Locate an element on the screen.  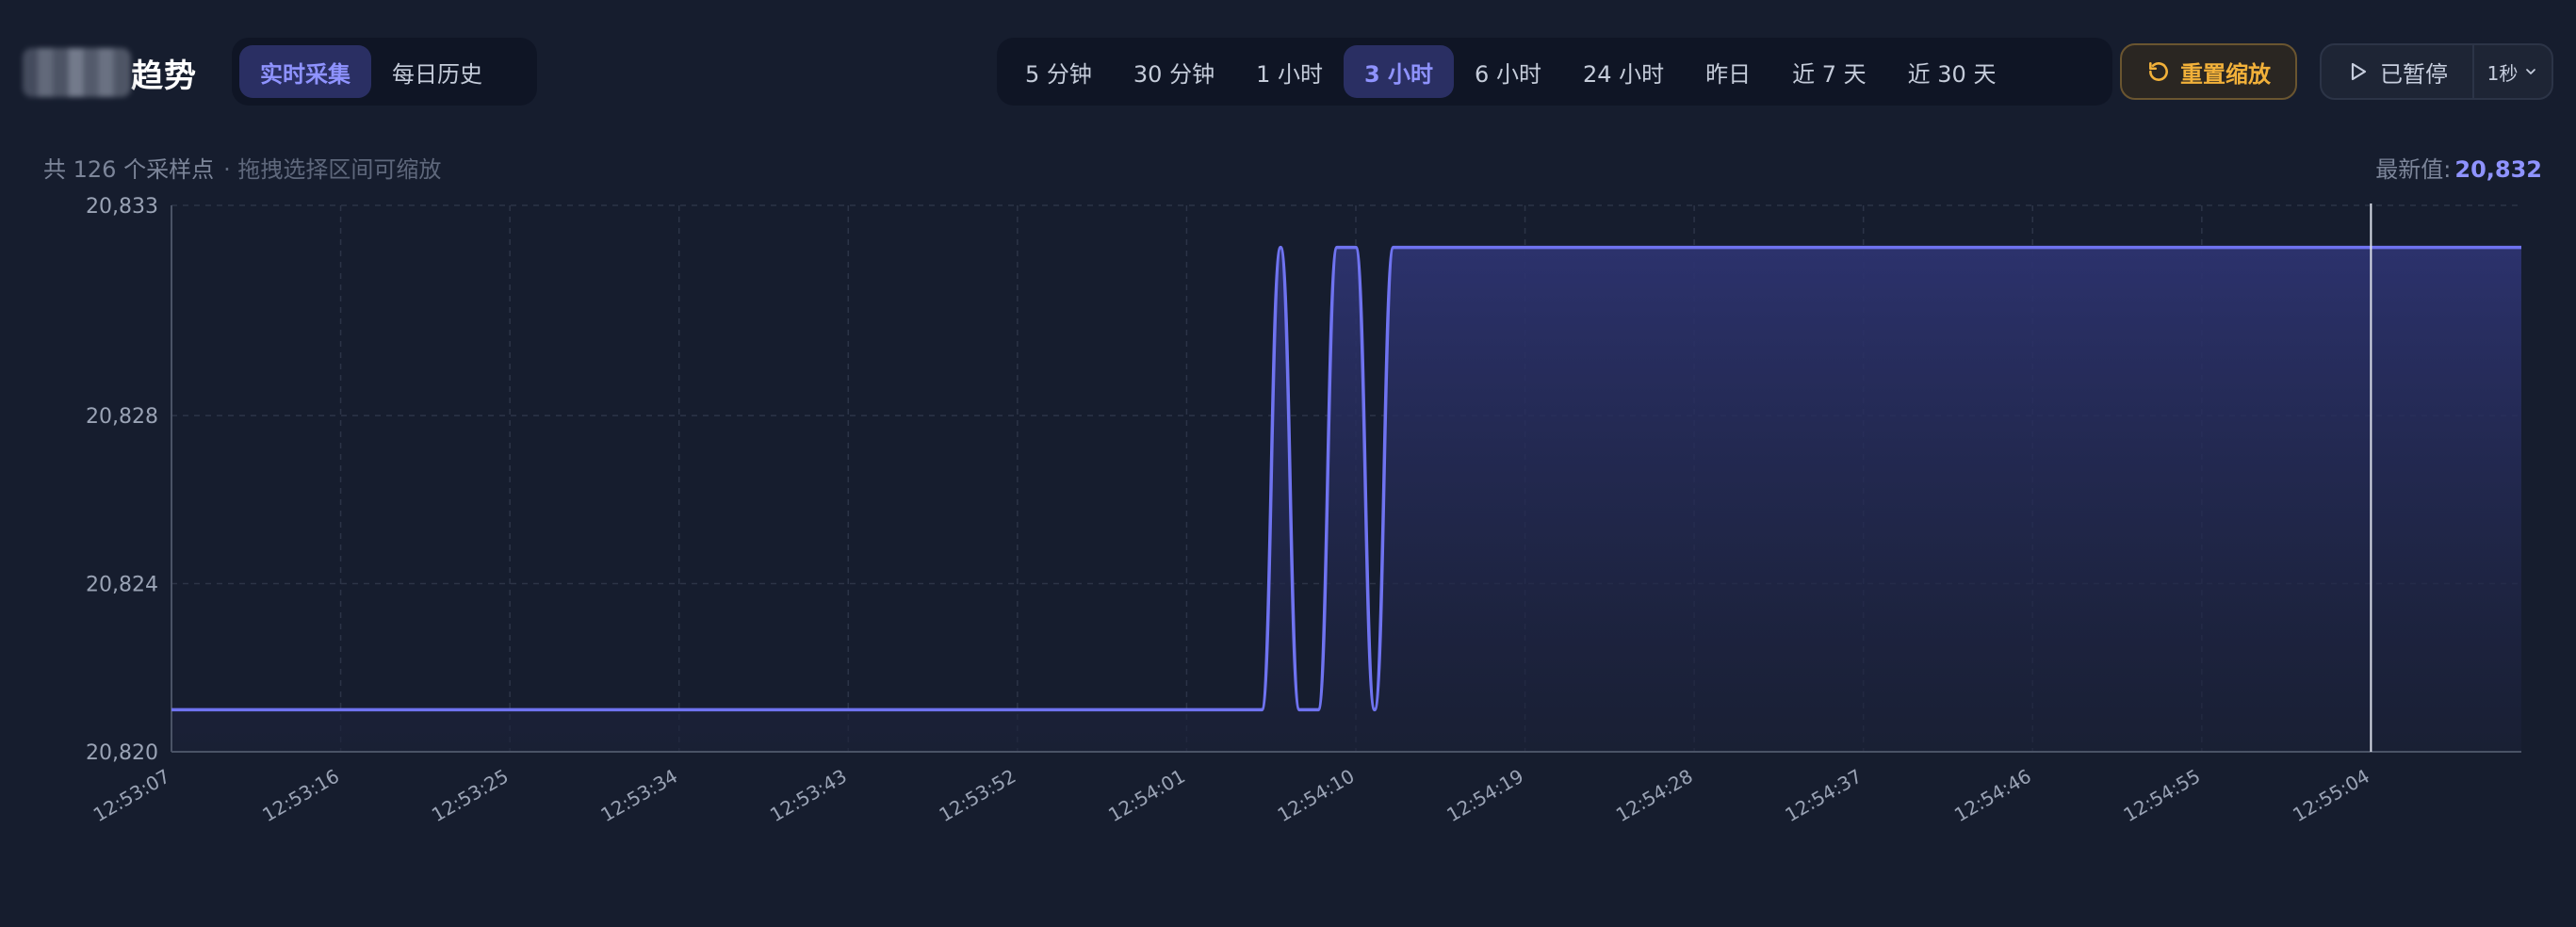
panel-title: 趋势 is located at coordinates (110, 72).